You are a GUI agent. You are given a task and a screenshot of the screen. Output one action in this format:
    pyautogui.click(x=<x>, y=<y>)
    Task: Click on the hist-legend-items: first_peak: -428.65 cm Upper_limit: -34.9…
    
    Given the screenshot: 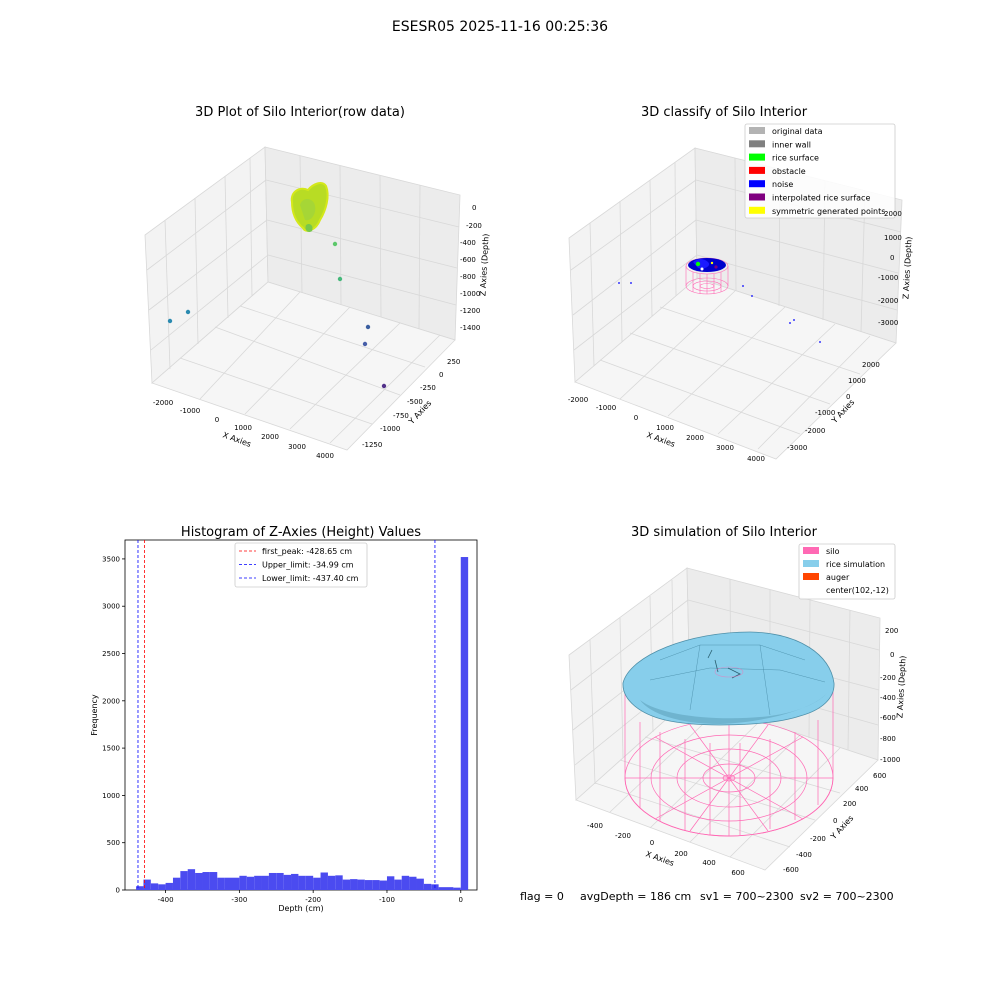 What is the action you would take?
    pyautogui.click(x=299, y=565)
    